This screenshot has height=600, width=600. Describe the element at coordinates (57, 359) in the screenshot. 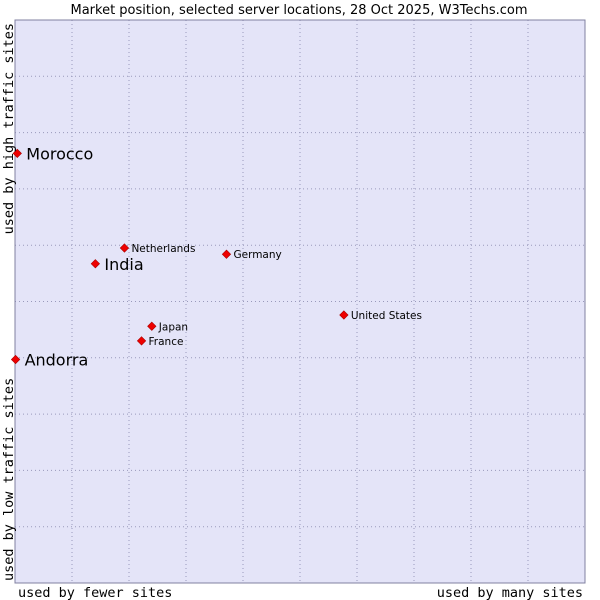

I see `point-label: Andorra` at that location.